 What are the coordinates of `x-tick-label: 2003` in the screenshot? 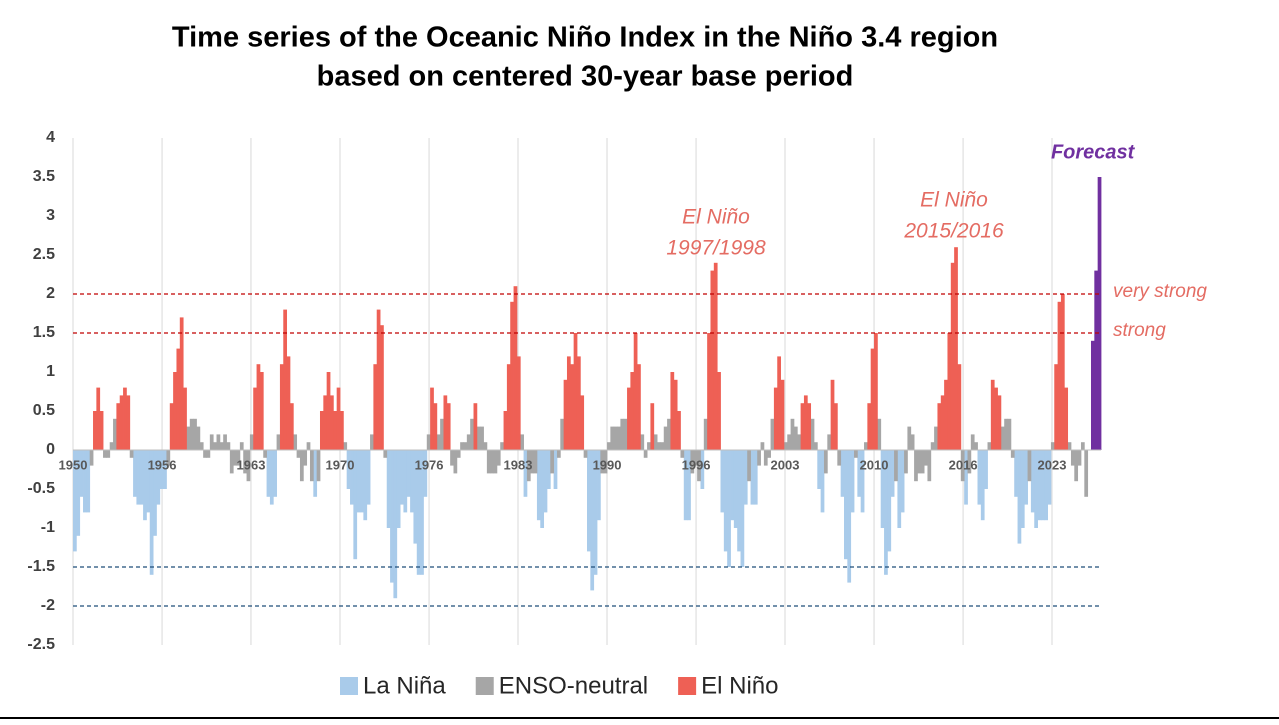 It's located at (785, 464).